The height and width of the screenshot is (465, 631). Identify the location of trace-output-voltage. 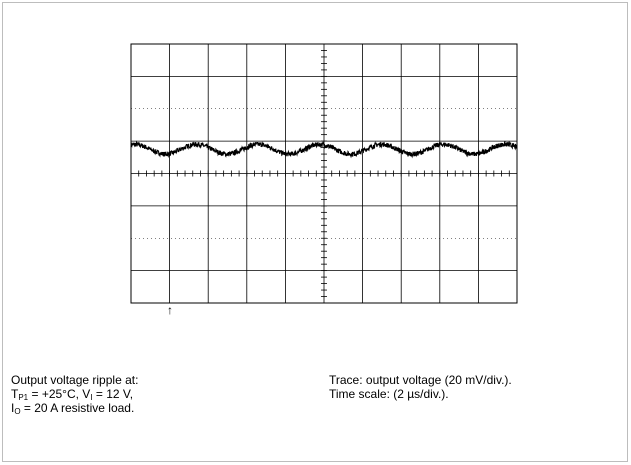
(324, 149).